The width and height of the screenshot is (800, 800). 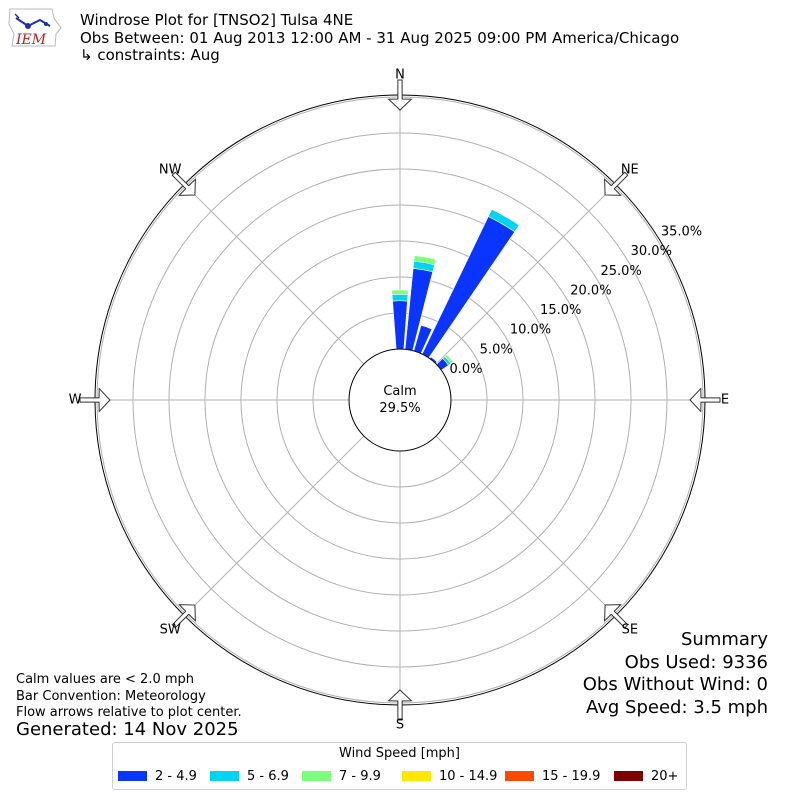 What do you see at coordinates (724, 639) in the screenshot?
I see `summary-heading: Summary` at bounding box center [724, 639].